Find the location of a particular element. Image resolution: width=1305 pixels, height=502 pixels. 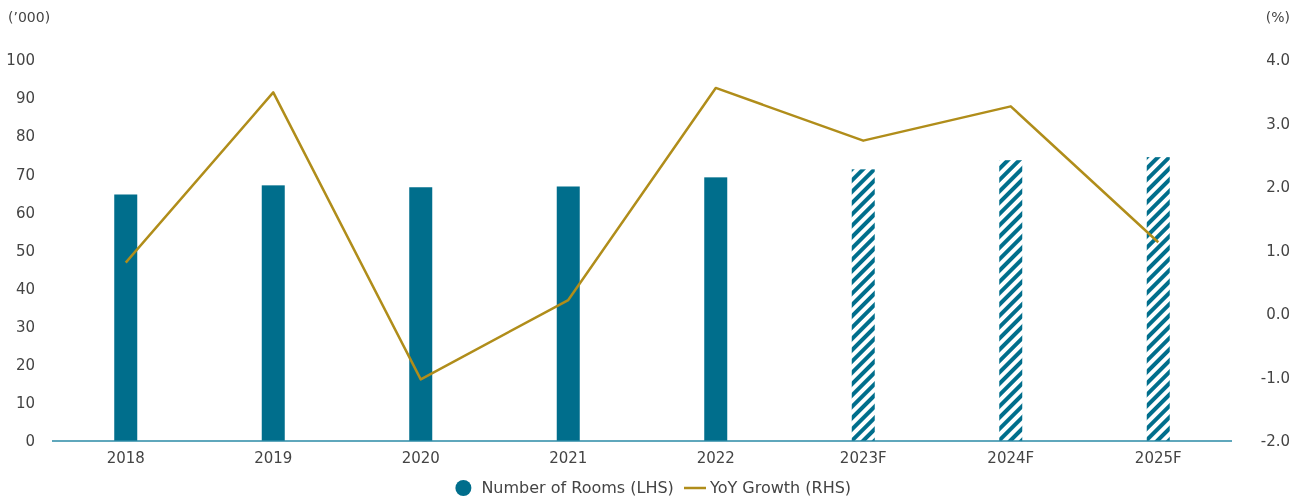

x-tick-label: 2023F is located at coordinates (863, 458).